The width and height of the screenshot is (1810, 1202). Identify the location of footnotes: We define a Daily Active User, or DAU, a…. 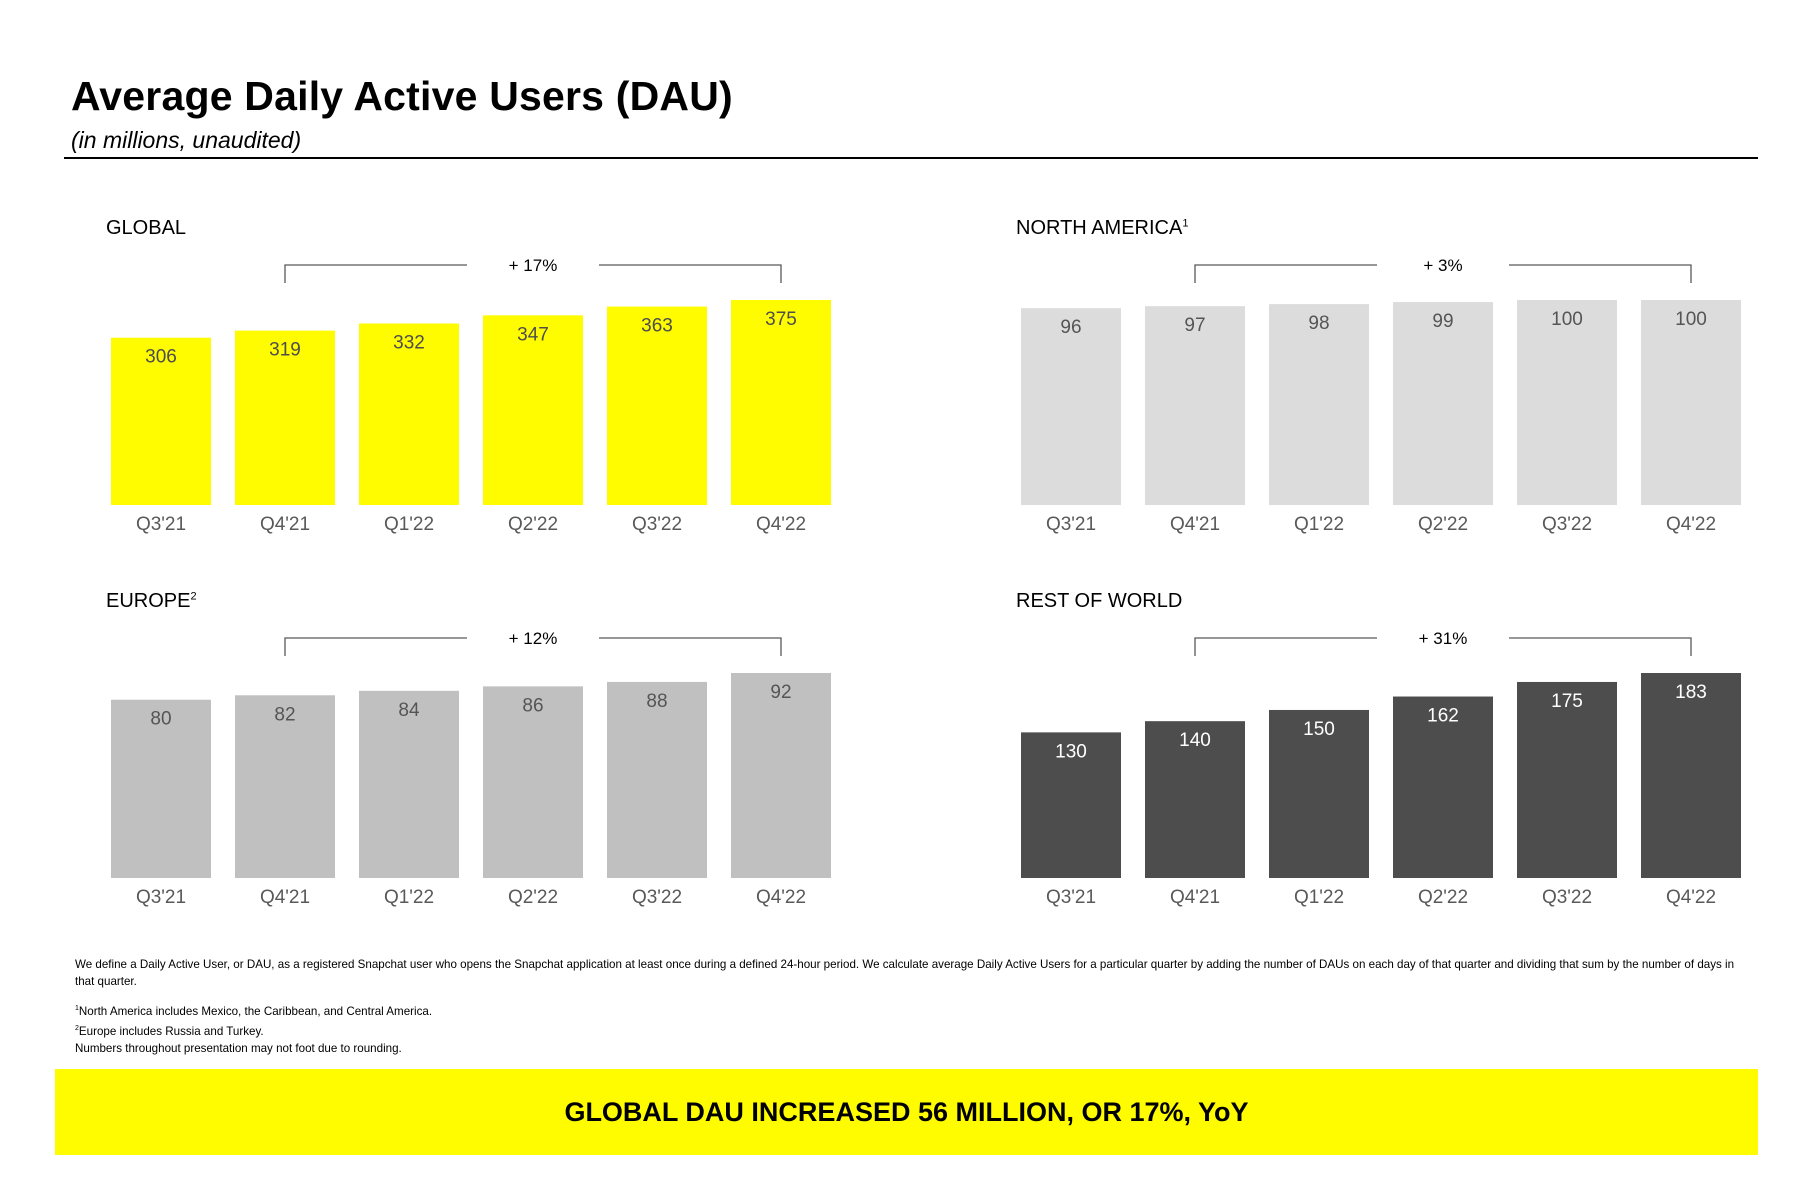
(915, 1006).